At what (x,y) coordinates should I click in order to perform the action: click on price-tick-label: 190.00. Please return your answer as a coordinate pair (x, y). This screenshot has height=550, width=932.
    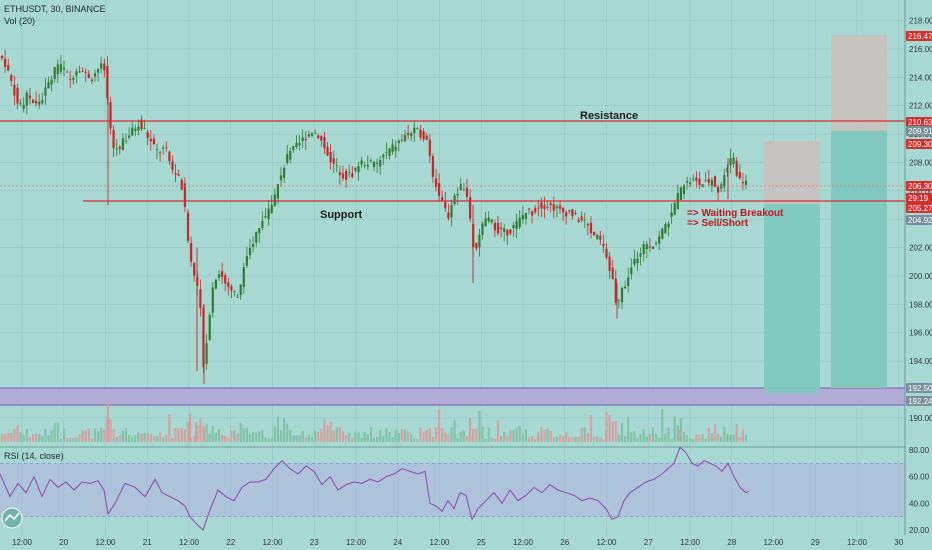
    Looking at the image, I should click on (920, 418).